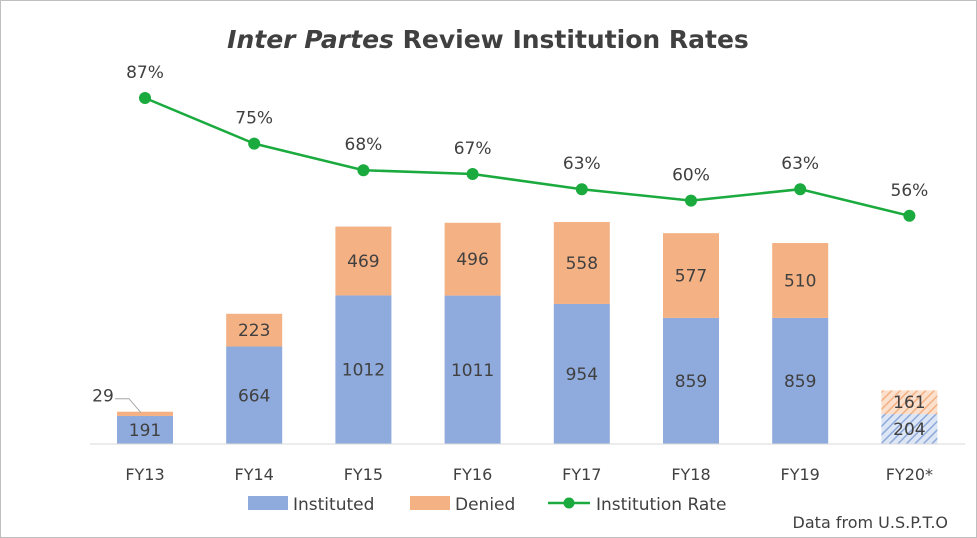 The width and height of the screenshot is (977, 538). Describe the element at coordinates (529, 474) in the screenshot. I see `x-tick-layer: FY13 FY14 FY15 FY16 FY17 FY18 FY19 FY20*` at that location.